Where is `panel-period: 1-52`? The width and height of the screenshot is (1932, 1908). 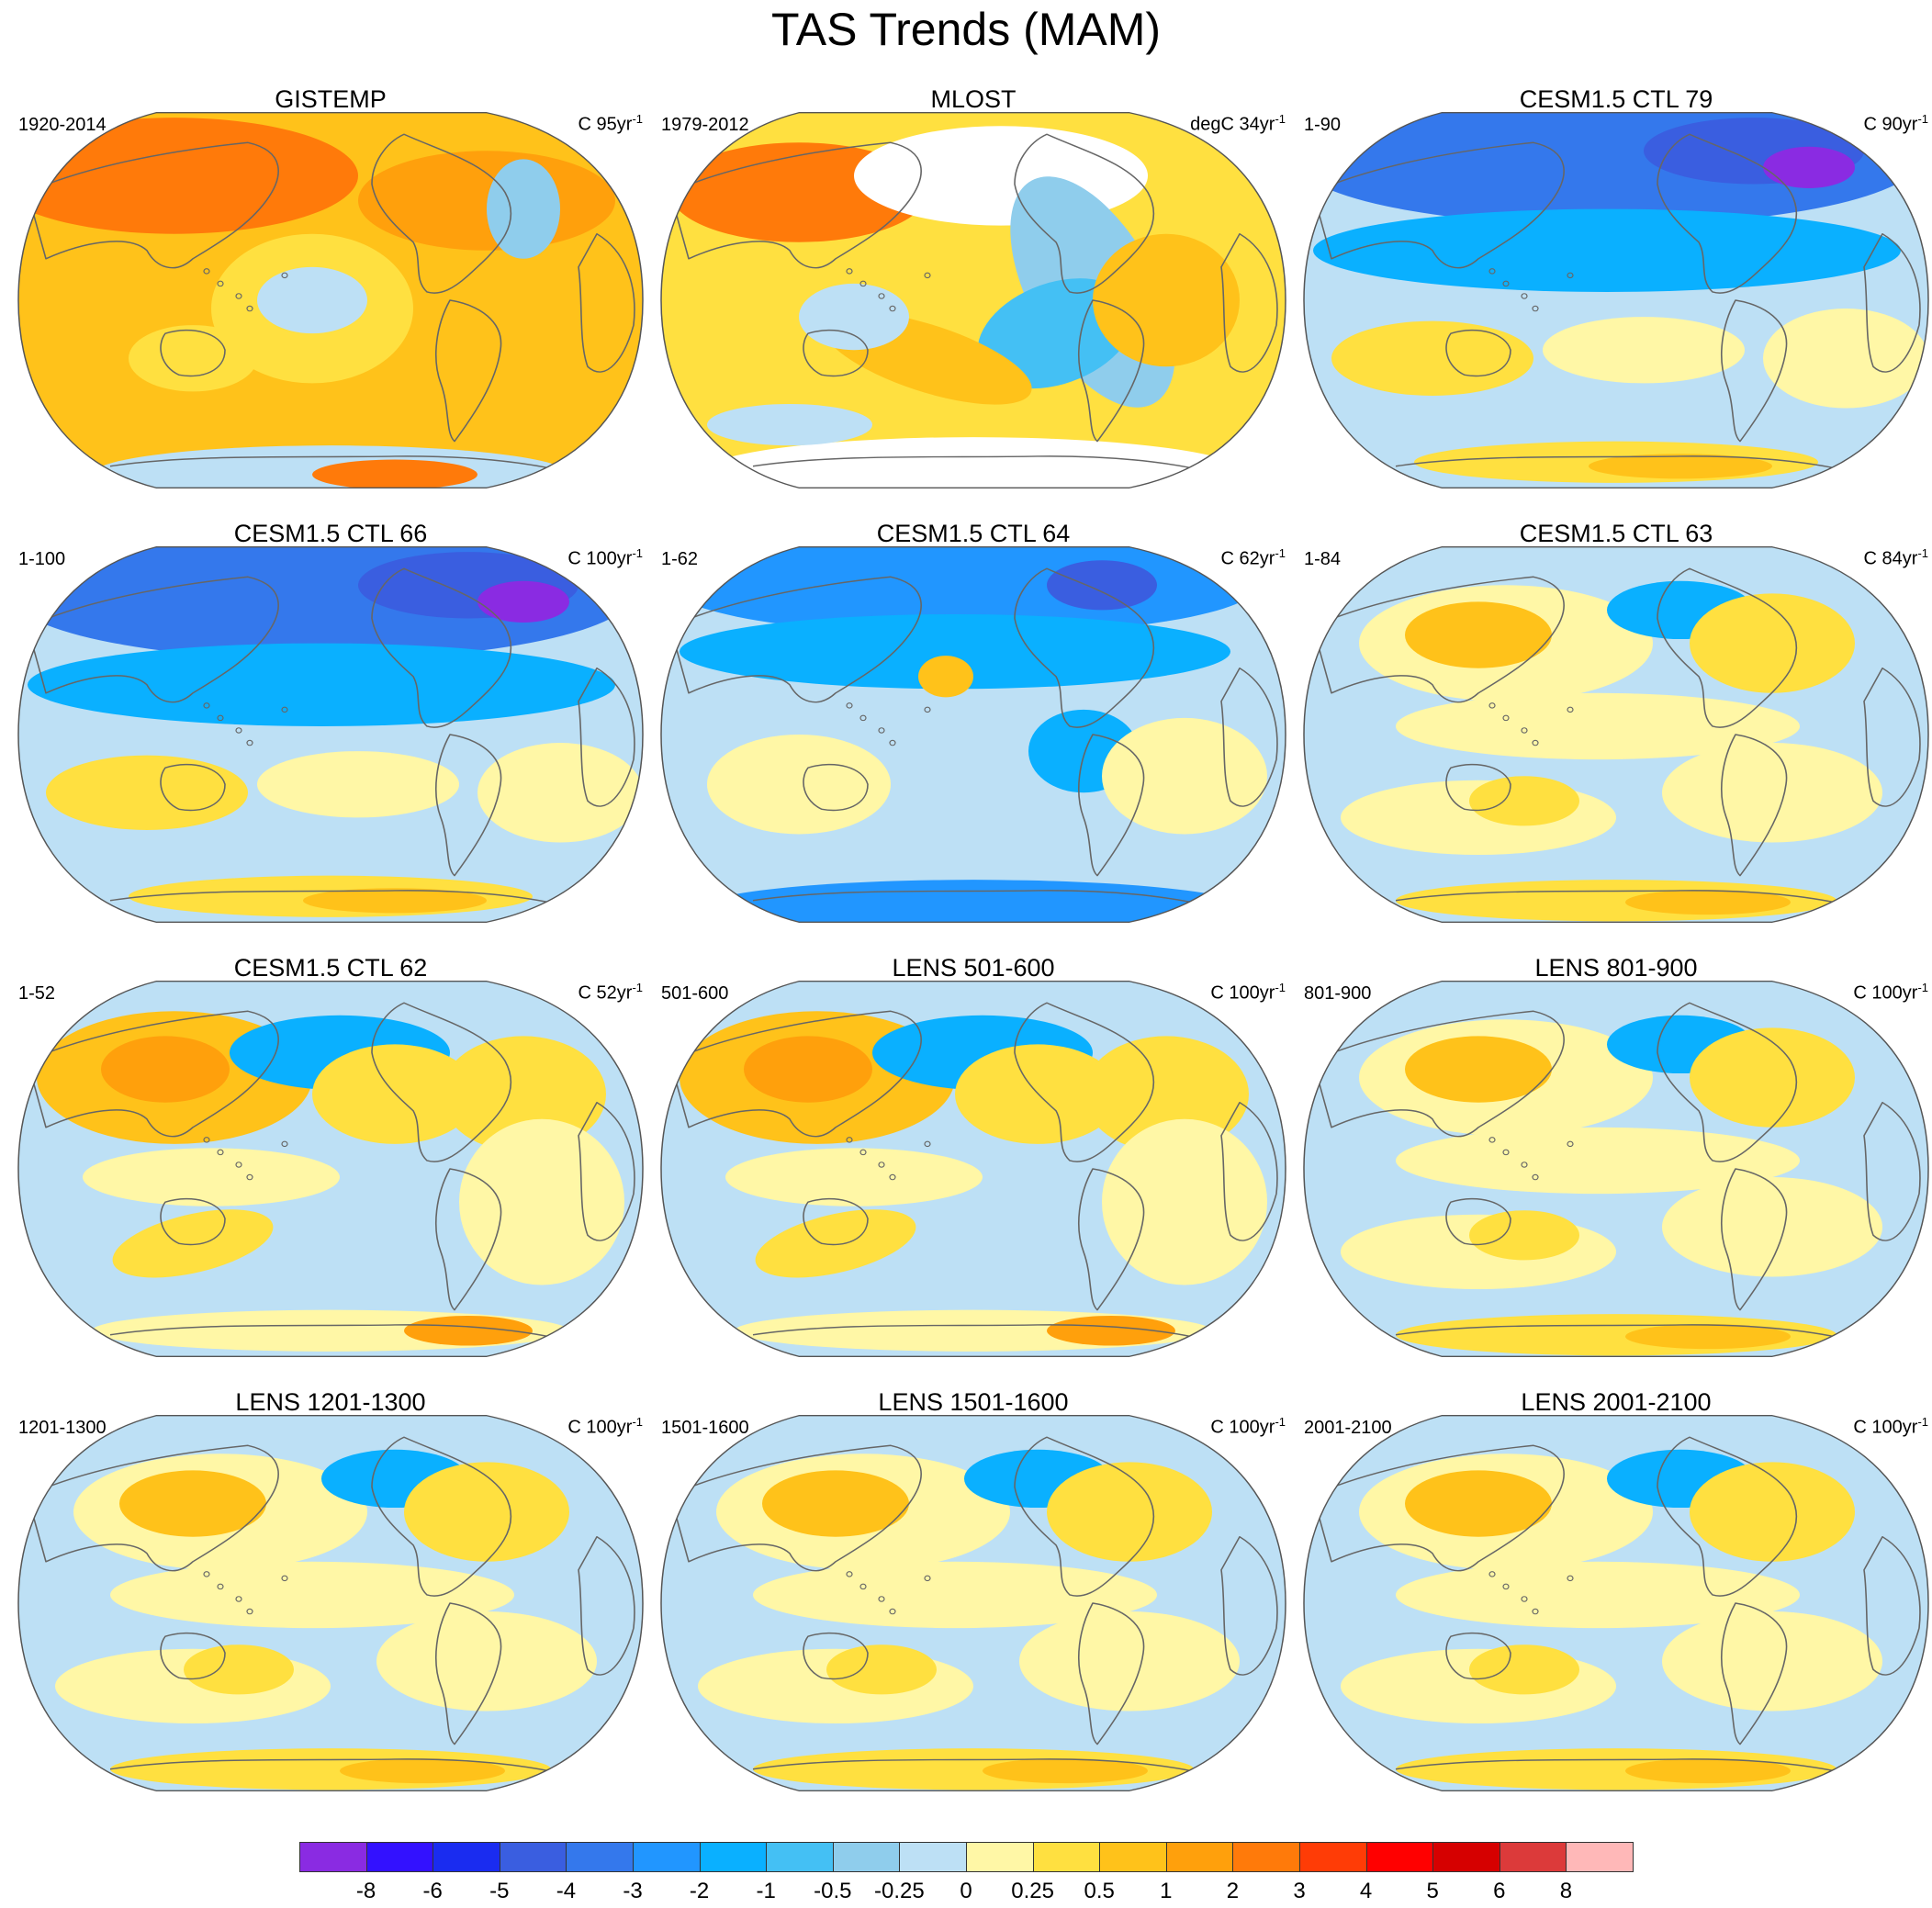
panel-period: 1-52 is located at coordinates (37, 993).